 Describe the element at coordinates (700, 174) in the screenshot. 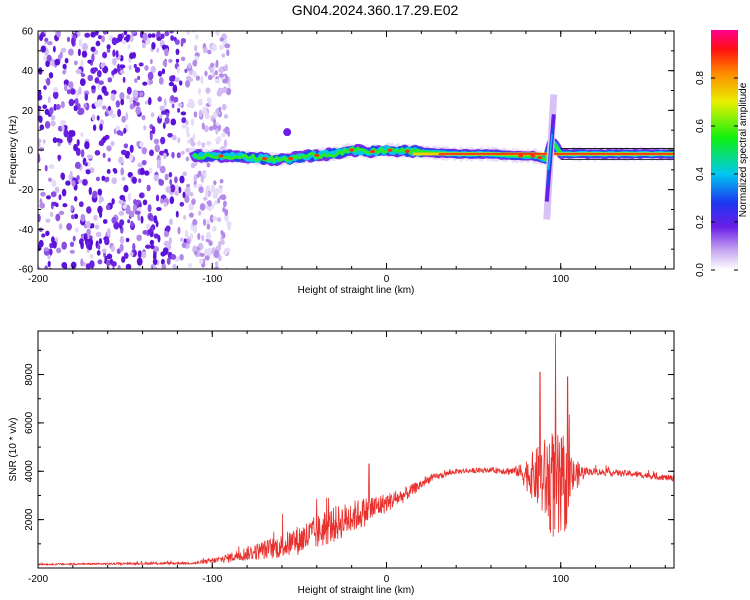

I see `colorbar-tick-label: 0.4` at that location.